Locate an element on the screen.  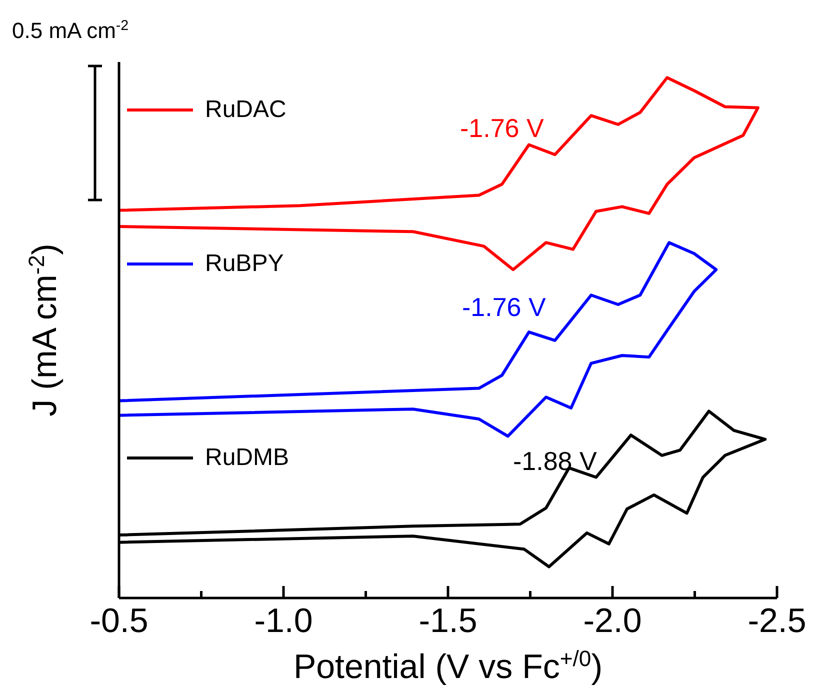
annotation: -1.88 V is located at coordinates (555, 461).